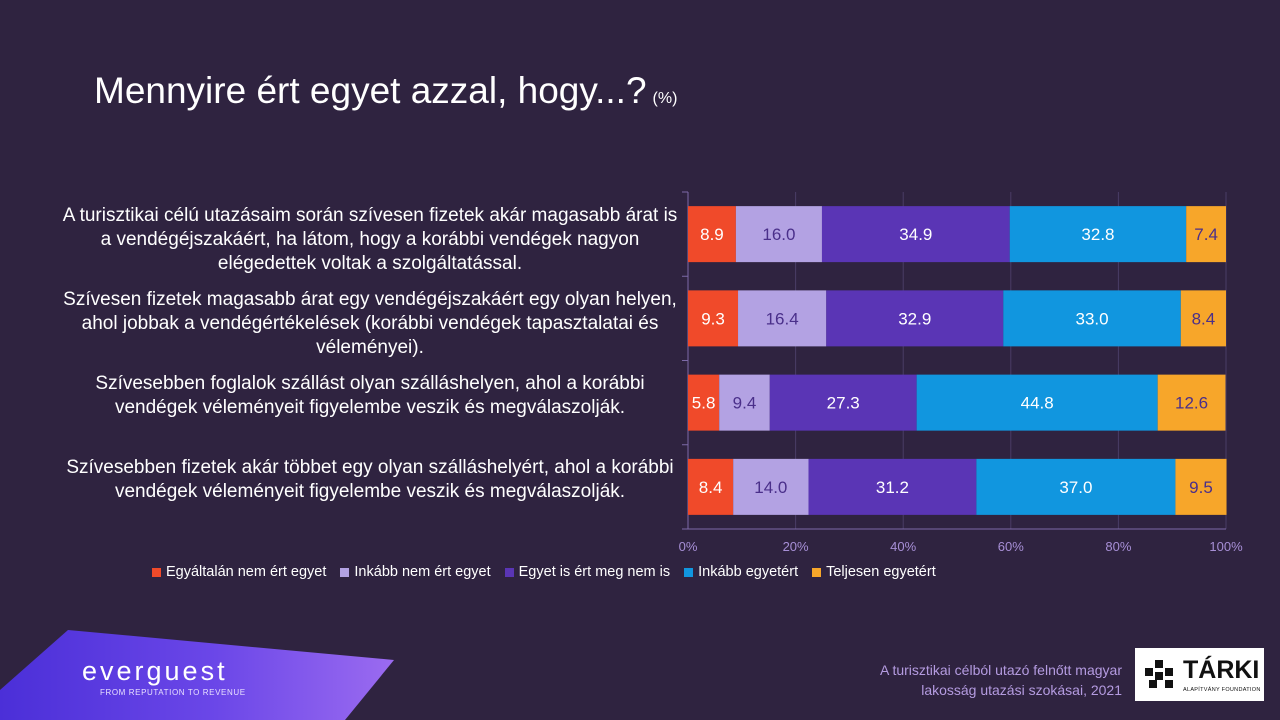 This screenshot has width=1280, height=720. I want to click on data-label: 44.8, so click(1037, 403).